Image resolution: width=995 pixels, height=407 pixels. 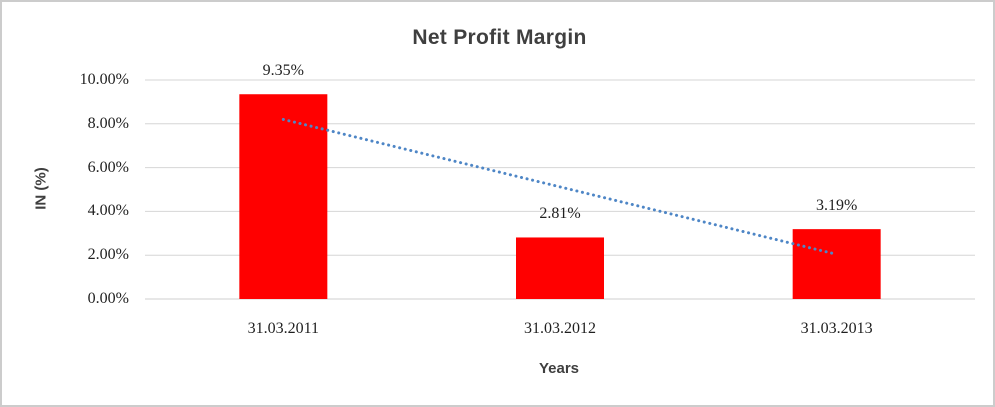 What do you see at coordinates (560, 328) in the screenshot?
I see `x-tick-label: 31.03.2012` at bounding box center [560, 328].